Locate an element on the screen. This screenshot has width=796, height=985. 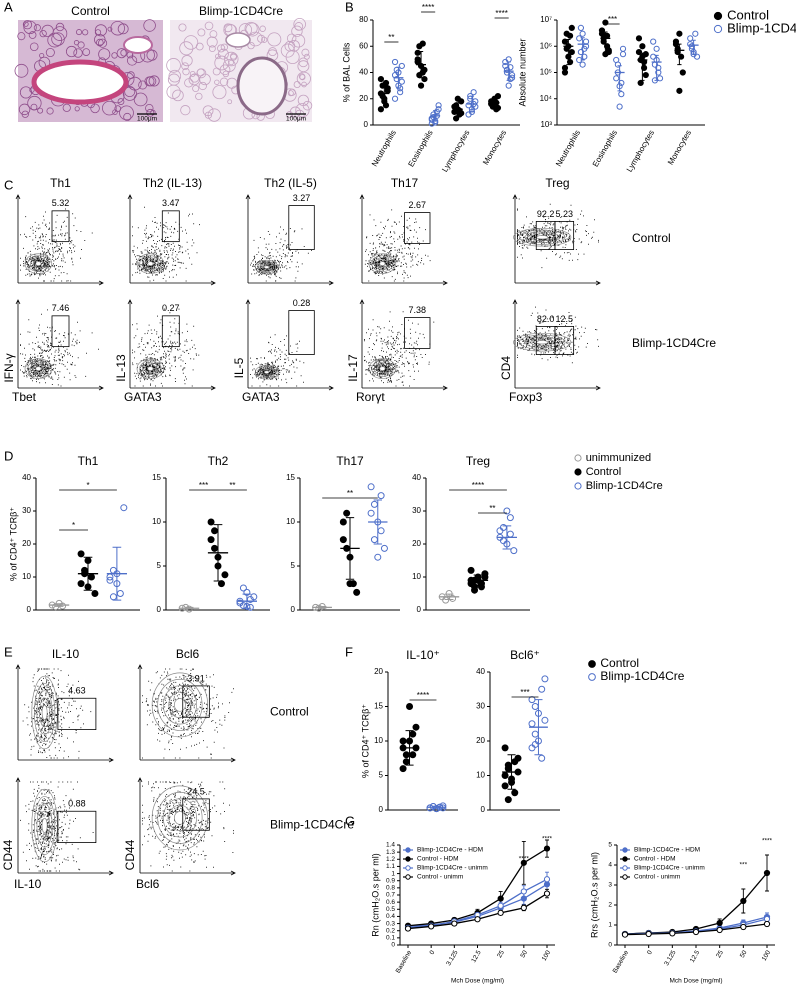
x-axis-label: Bcl6 is located at coordinates (148, 884).